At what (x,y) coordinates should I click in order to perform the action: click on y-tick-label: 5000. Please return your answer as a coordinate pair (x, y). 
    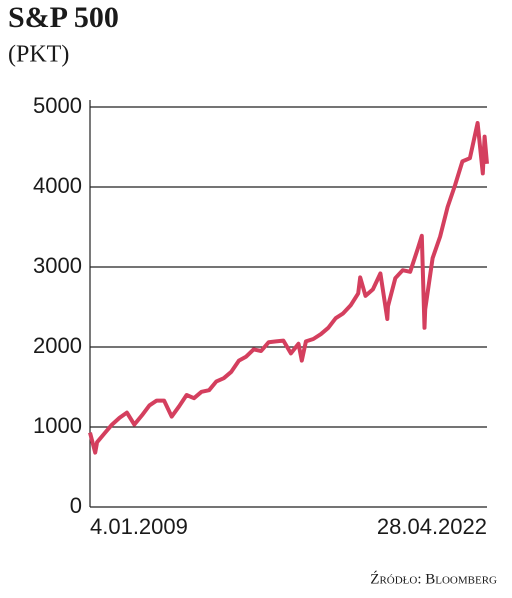
    Looking at the image, I should click on (57, 105).